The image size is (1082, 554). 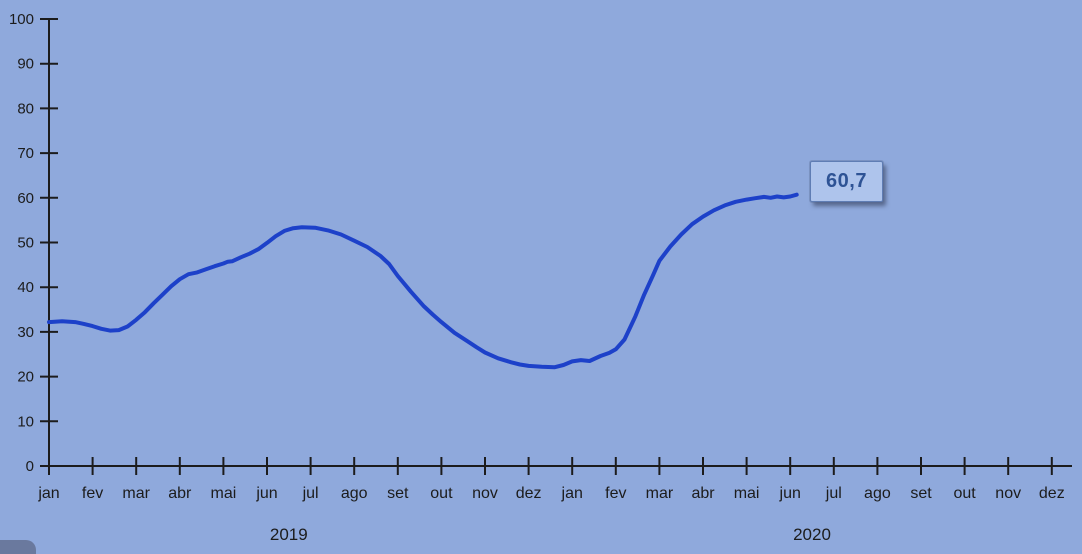 What do you see at coordinates (25, 243) in the screenshot?
I see `y-tick-label: 50` at bounding box center [25, 243].